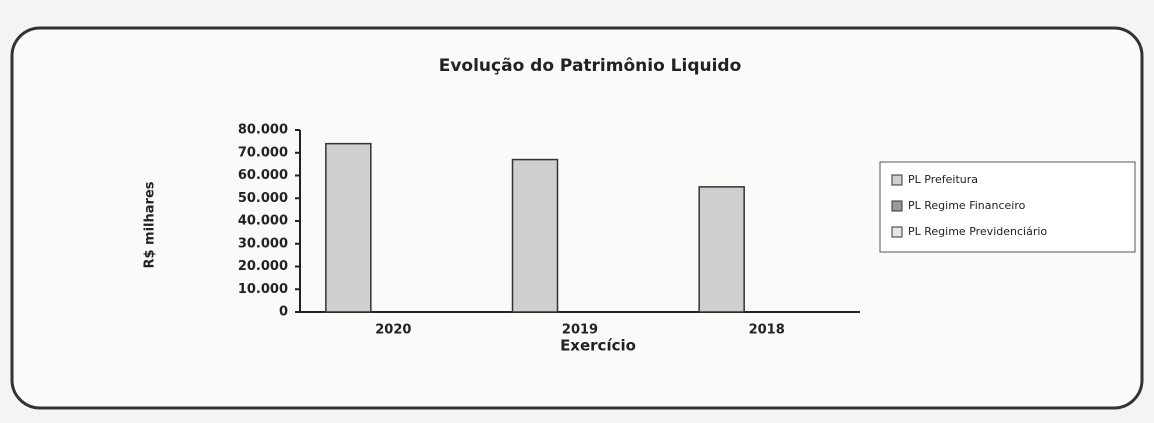 This screenshot has width=1154, height=423. What do you see at coordinates (943, 179) in the screenshot?
I see `legend-label: PL Prefeitura` at bounding box center [943, 179].